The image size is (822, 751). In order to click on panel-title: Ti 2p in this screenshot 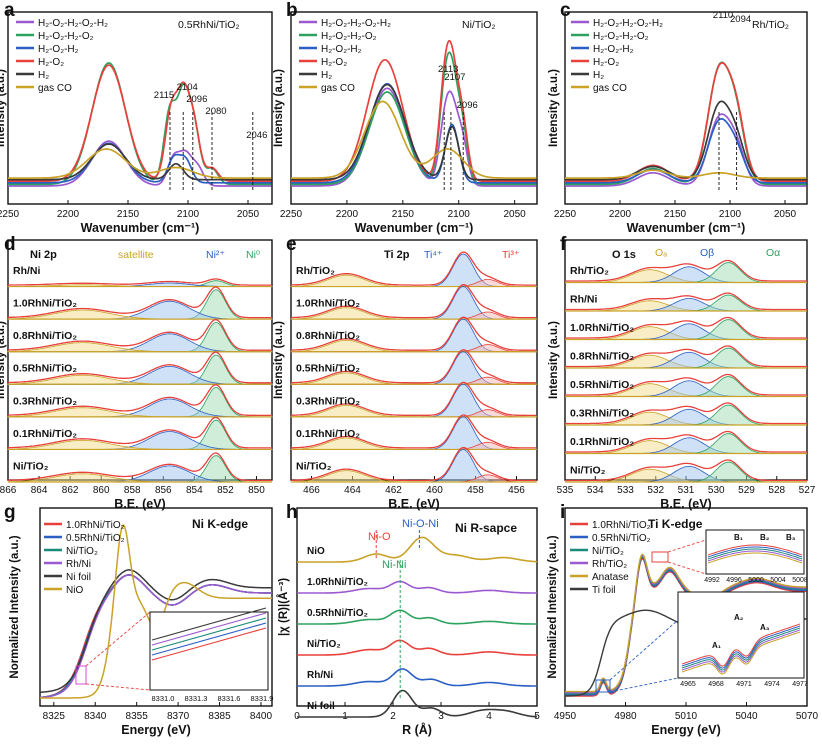, I will do `click(397, 255)`.